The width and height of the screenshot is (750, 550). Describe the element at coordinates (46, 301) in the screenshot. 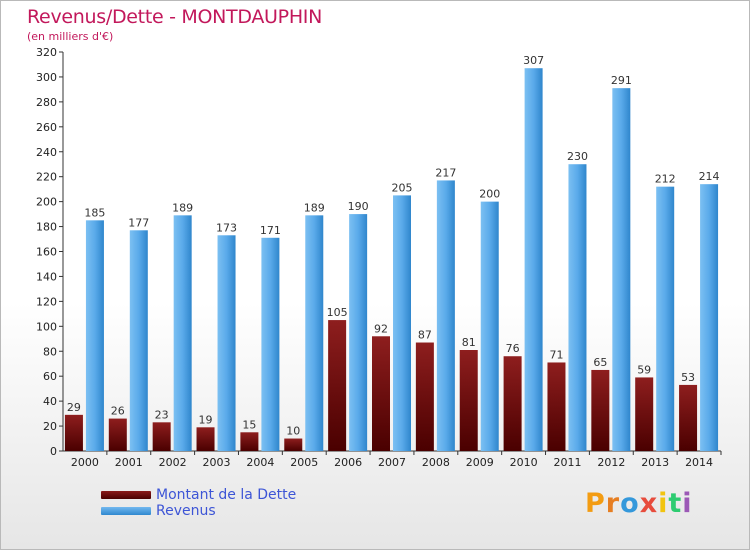

I see `y-tick-label: 120` at that location.